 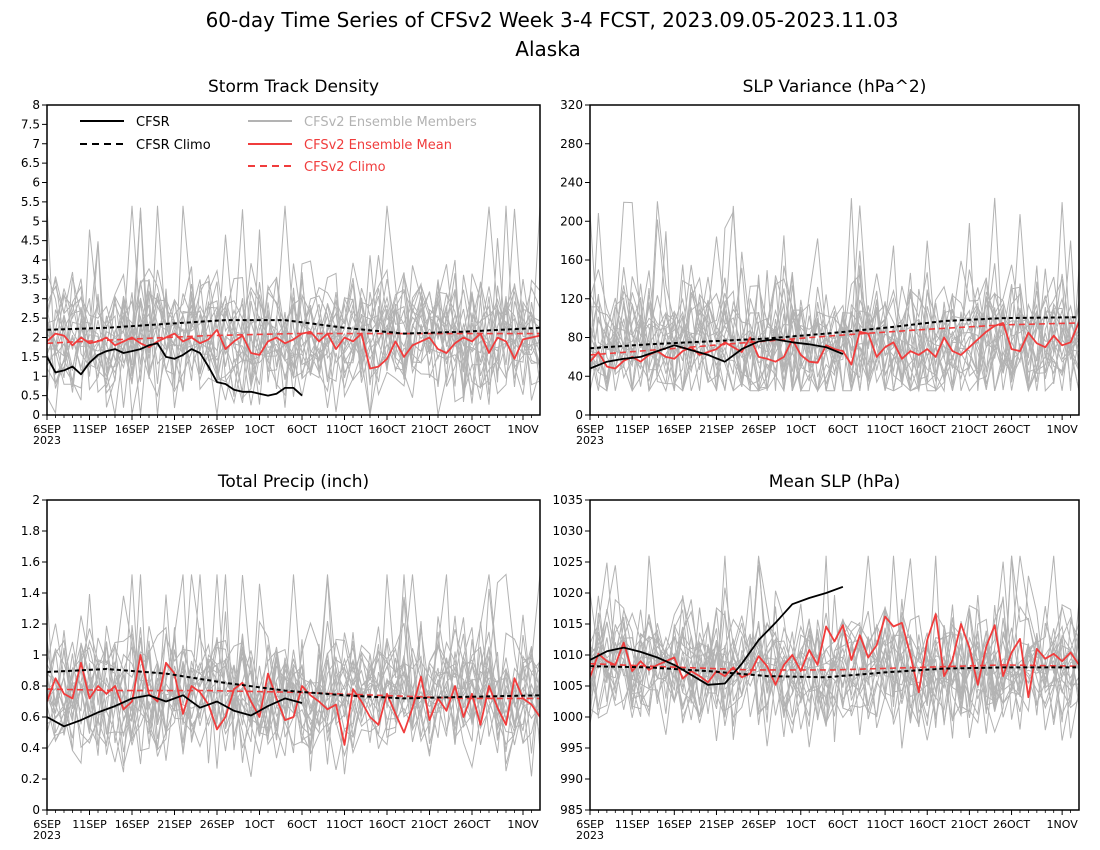 I want to click on y-tick-label: 3, so click(x=36, y=299).